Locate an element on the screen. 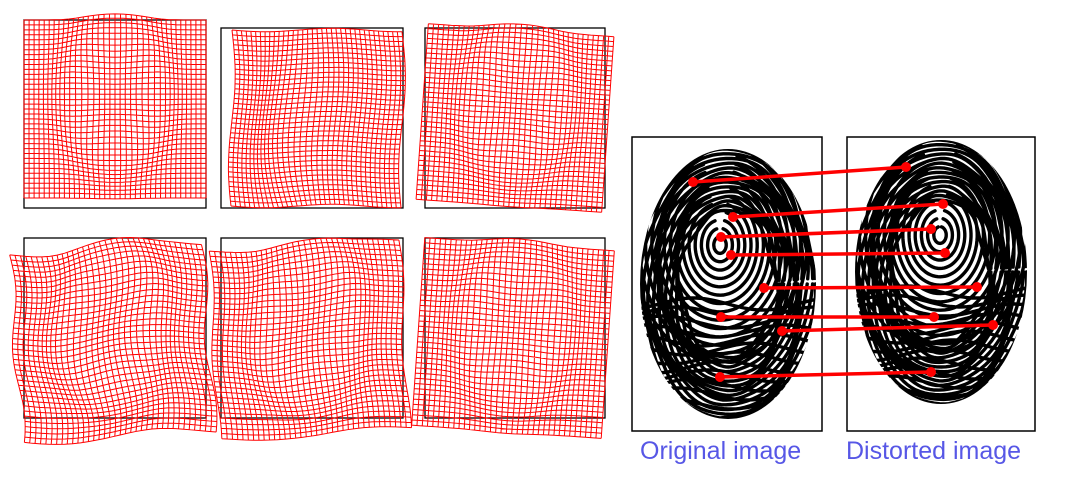 The height and width of the screenshot is (488, 1070). original-image-caption: Original image is located at coordinates (721, 451).